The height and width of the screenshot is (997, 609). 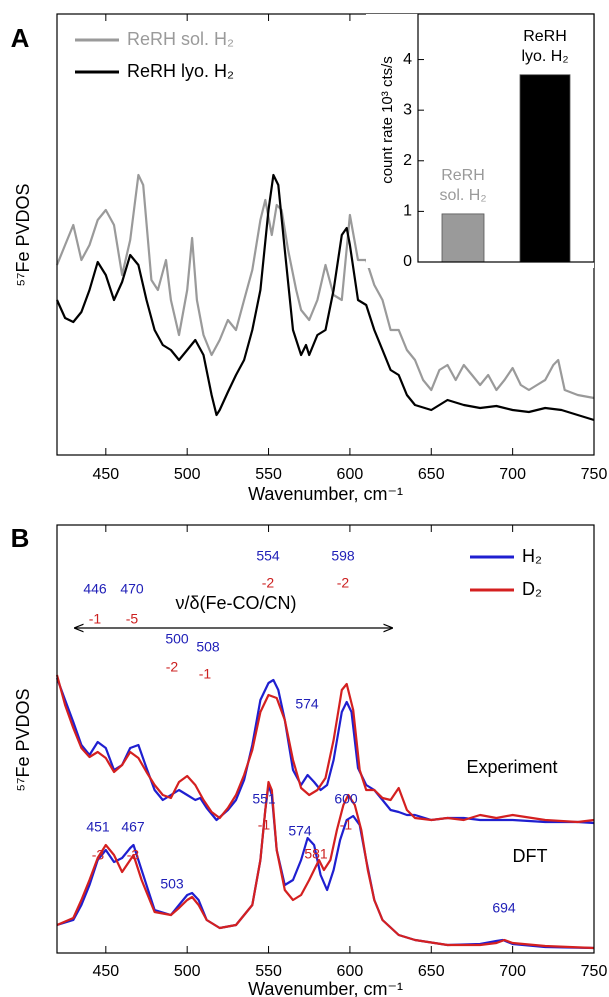 I want to click on y-tick-label: 1, so click(x=407, y=211).